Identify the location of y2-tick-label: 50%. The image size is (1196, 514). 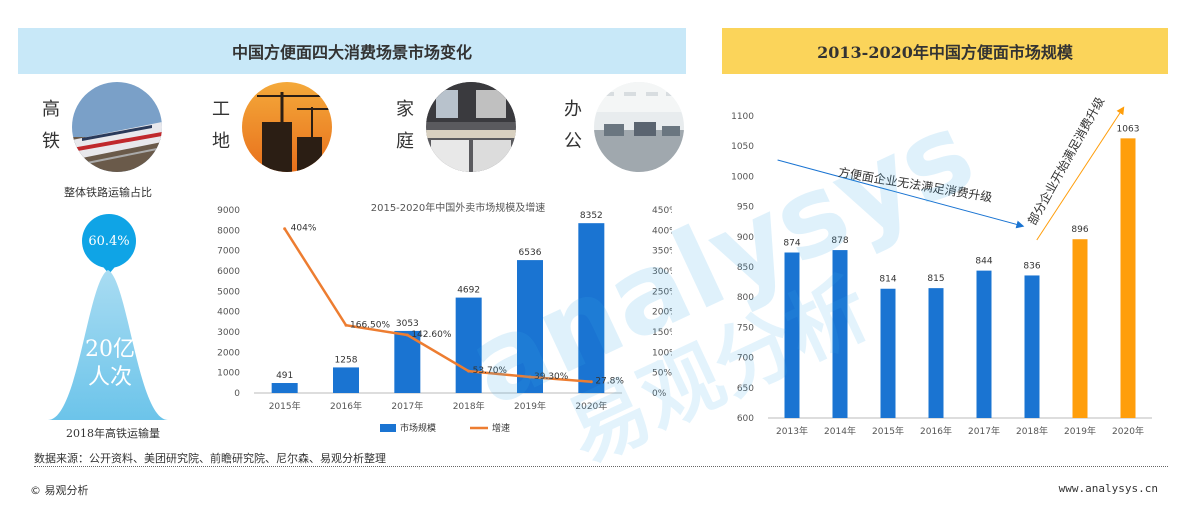
(662, 374).